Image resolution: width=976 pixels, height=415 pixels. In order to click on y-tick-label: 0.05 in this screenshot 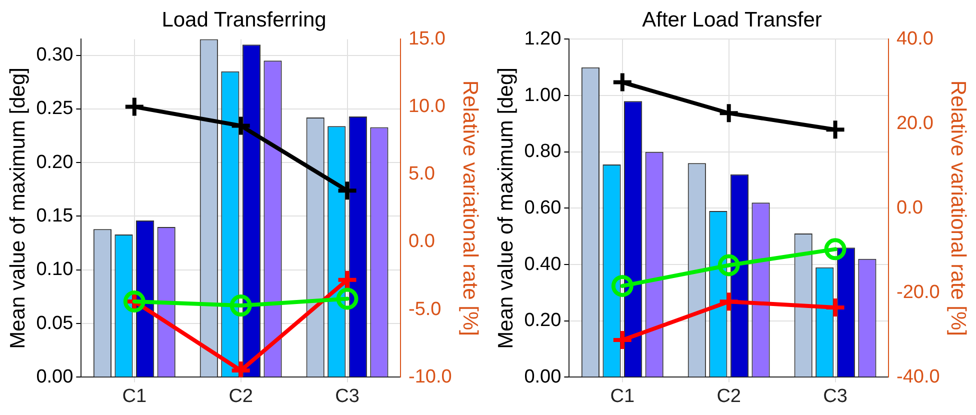, I will do `click(55, 323)`.